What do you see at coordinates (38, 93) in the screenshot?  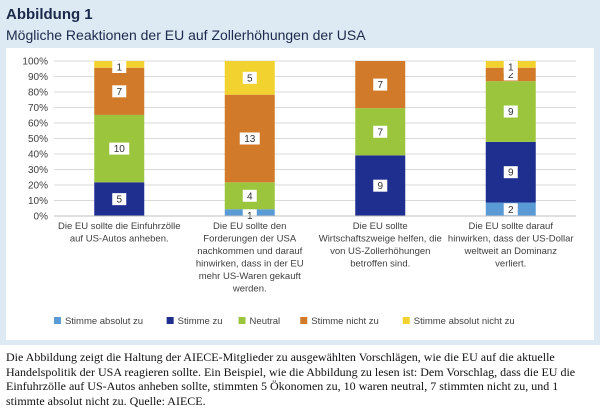 I see `y-tick-label: 80%` at bounding box center [38, 93].